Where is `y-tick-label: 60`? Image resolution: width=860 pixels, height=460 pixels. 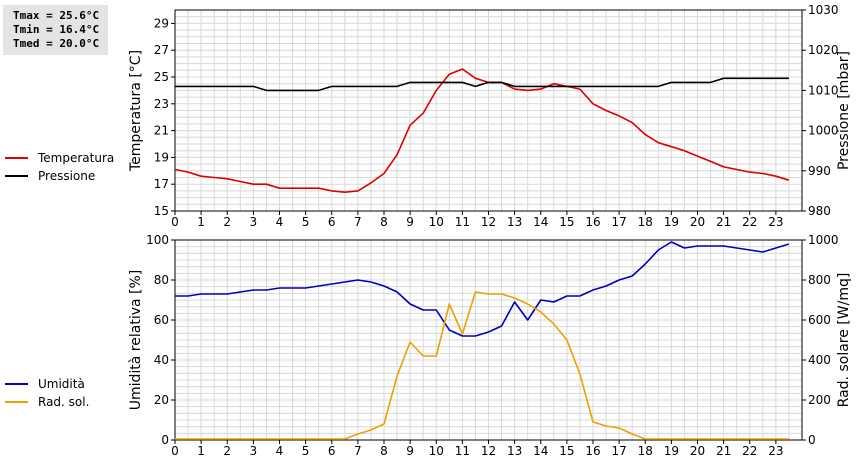
y-tick-label: 60 is located at coordinates (161, 320).